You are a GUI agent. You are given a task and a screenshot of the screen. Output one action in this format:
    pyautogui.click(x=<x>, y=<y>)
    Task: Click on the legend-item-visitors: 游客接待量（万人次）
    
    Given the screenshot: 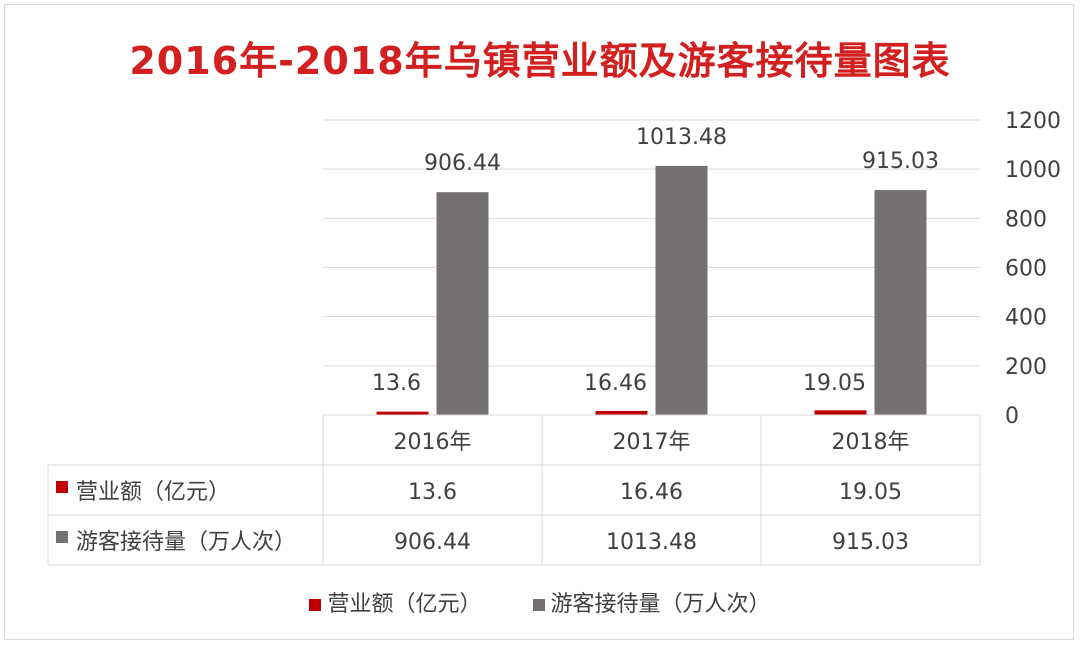 What is the action you would take?
    pyautogui.click(x=651, y=602)
    